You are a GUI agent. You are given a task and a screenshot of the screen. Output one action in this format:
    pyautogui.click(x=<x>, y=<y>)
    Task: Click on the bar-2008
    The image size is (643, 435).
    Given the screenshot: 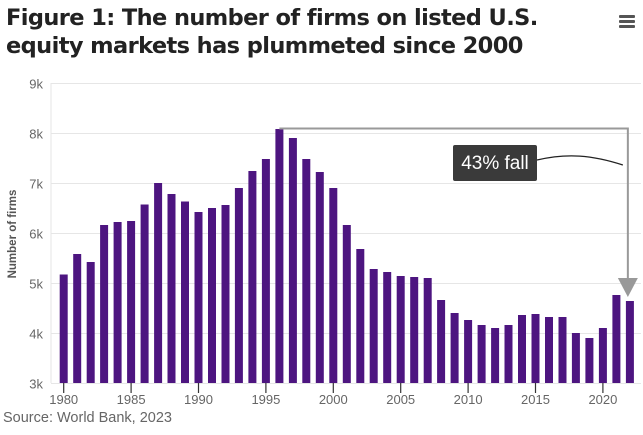 What is the action you would take?
    pyautogui.click(x=441, y=341)
    